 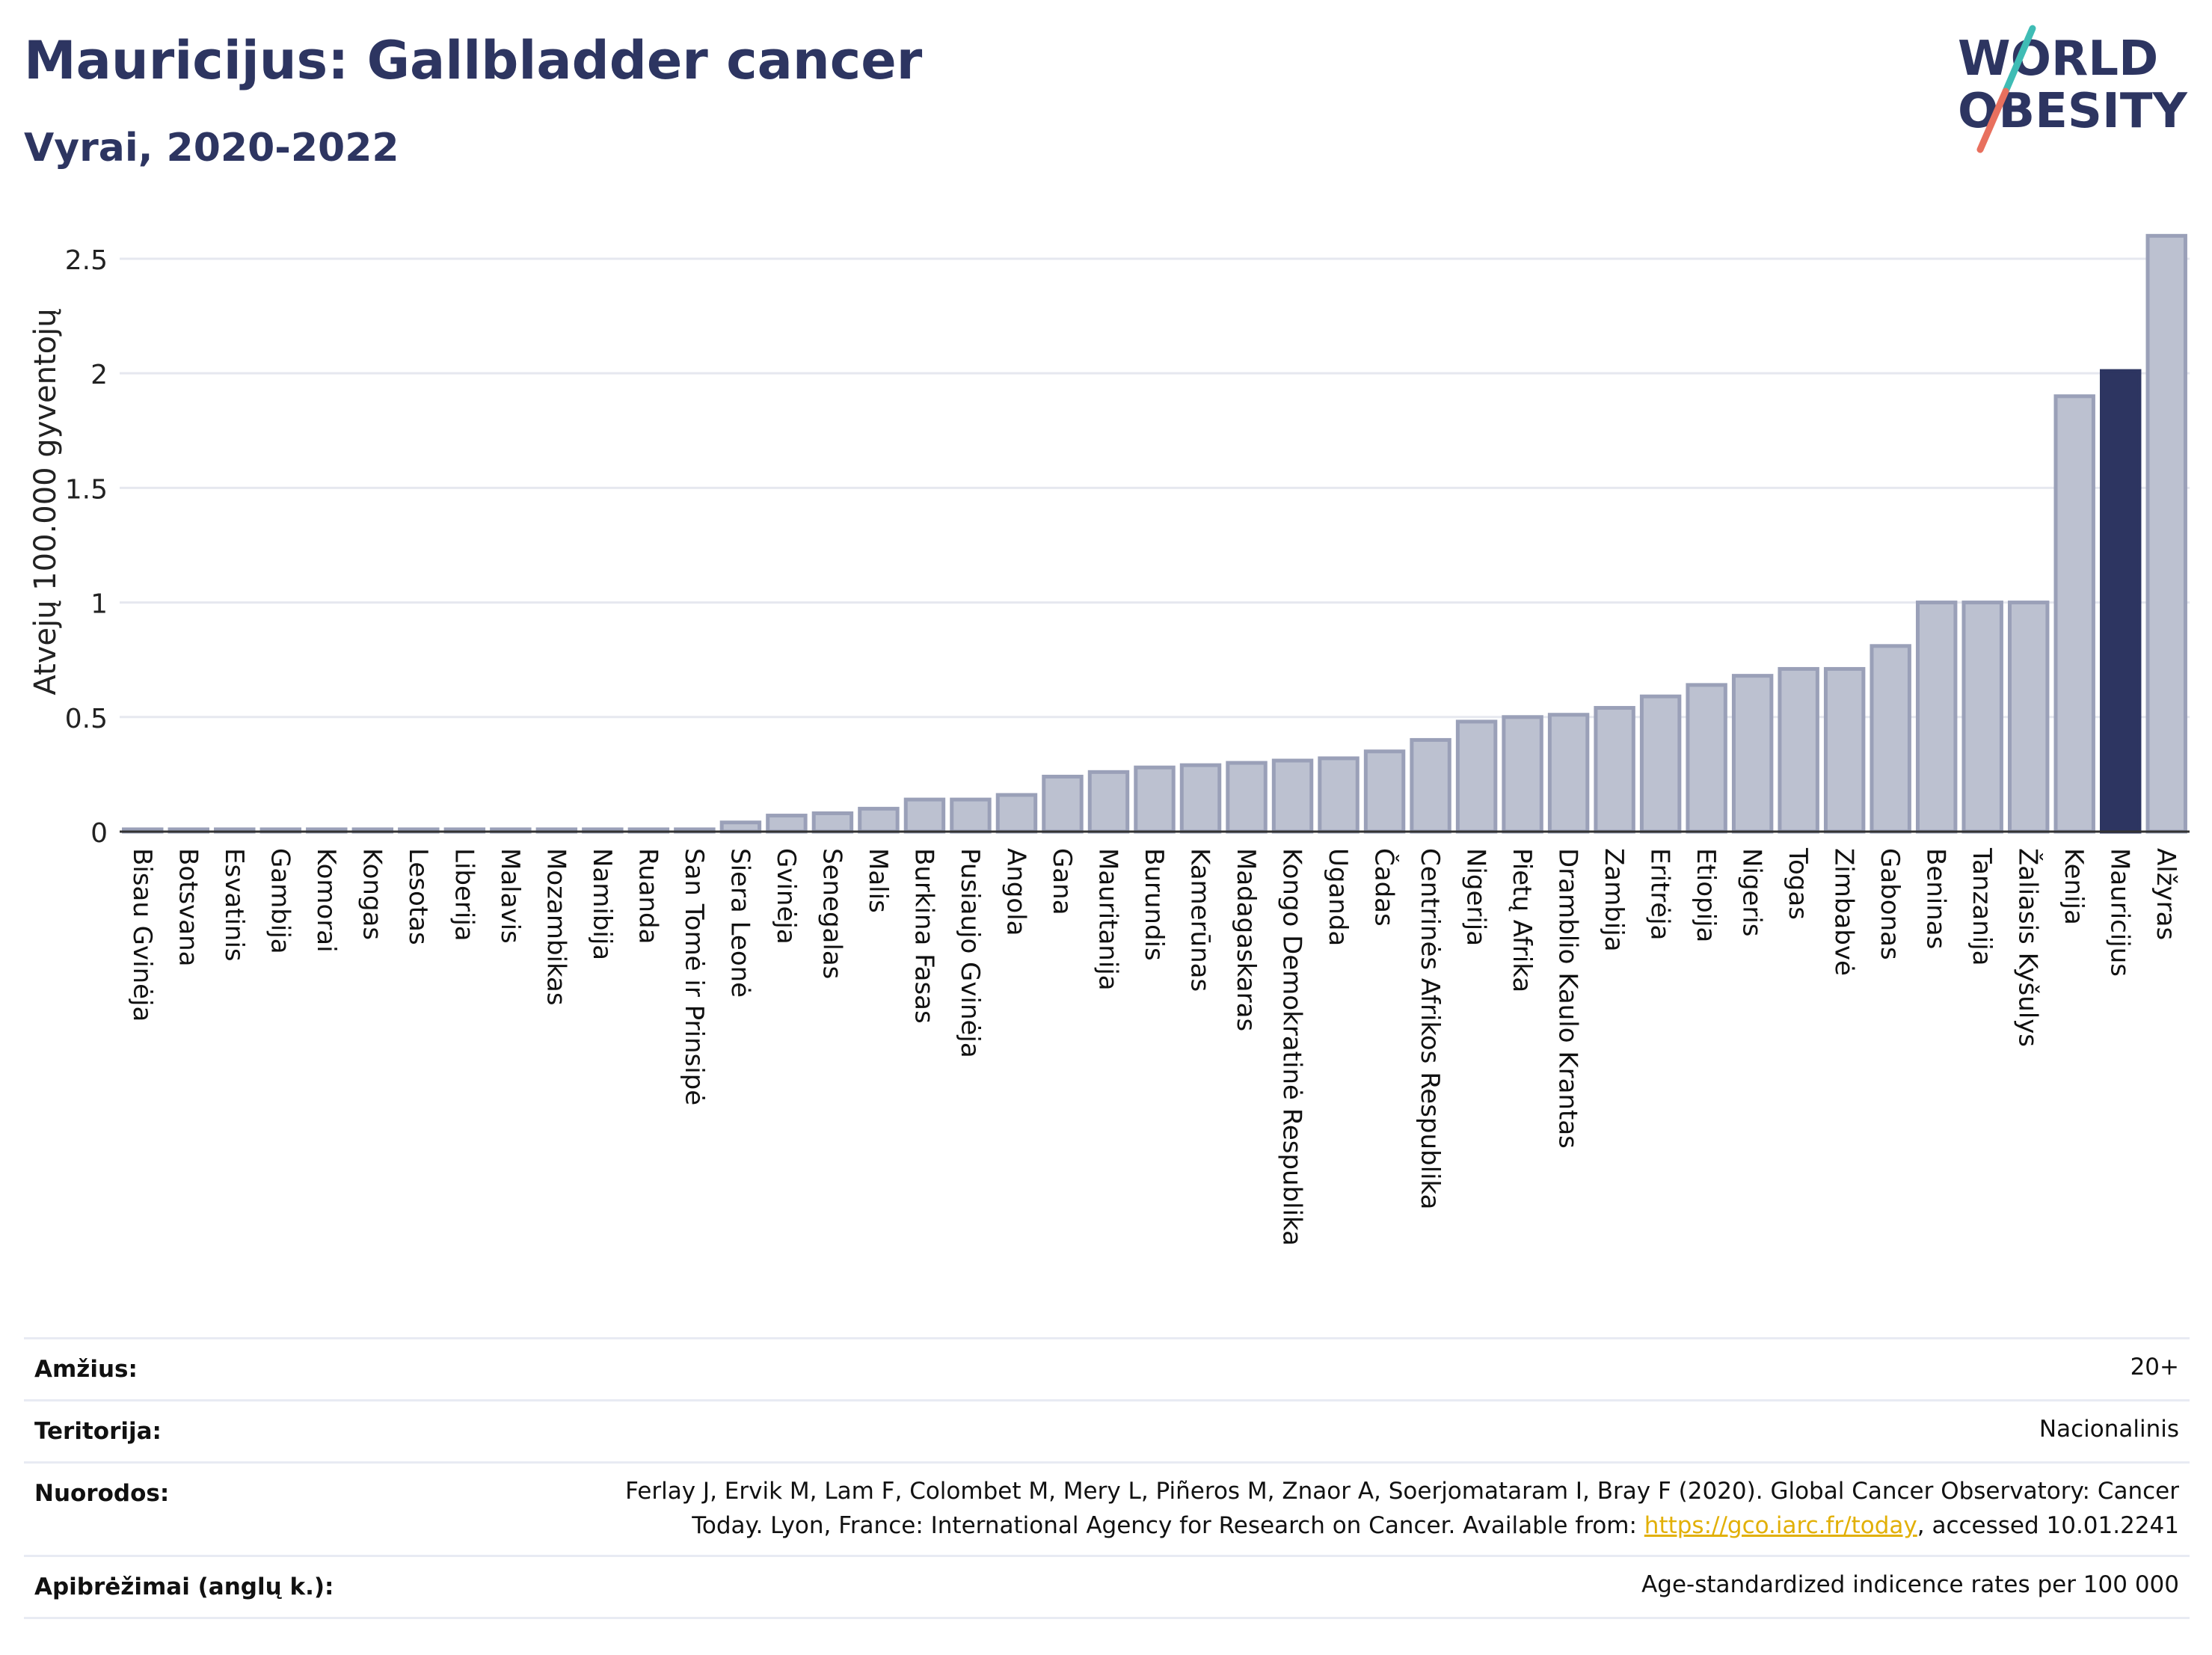 I want to click on y-tick-label: 2, so click(x=99, y=375).